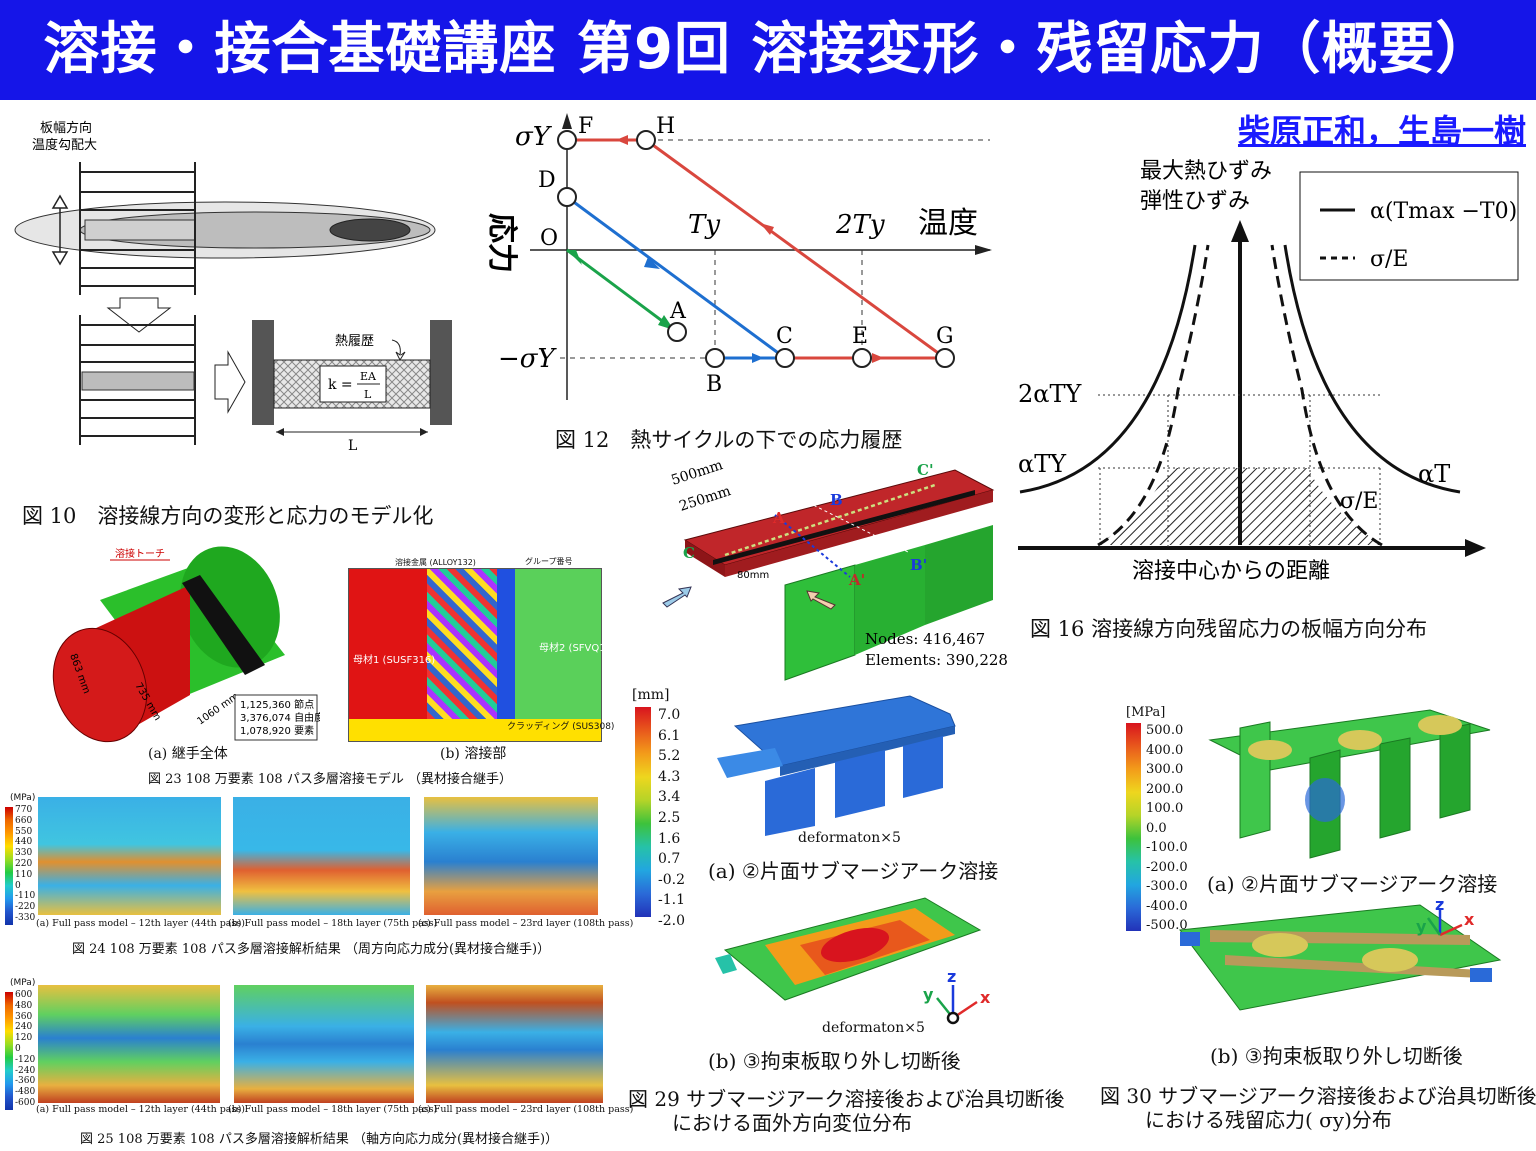  What do you see at coordinates (860, 336) in the screenshot?
I see `fig12-label-E: E` at bounding box center [860, 336].